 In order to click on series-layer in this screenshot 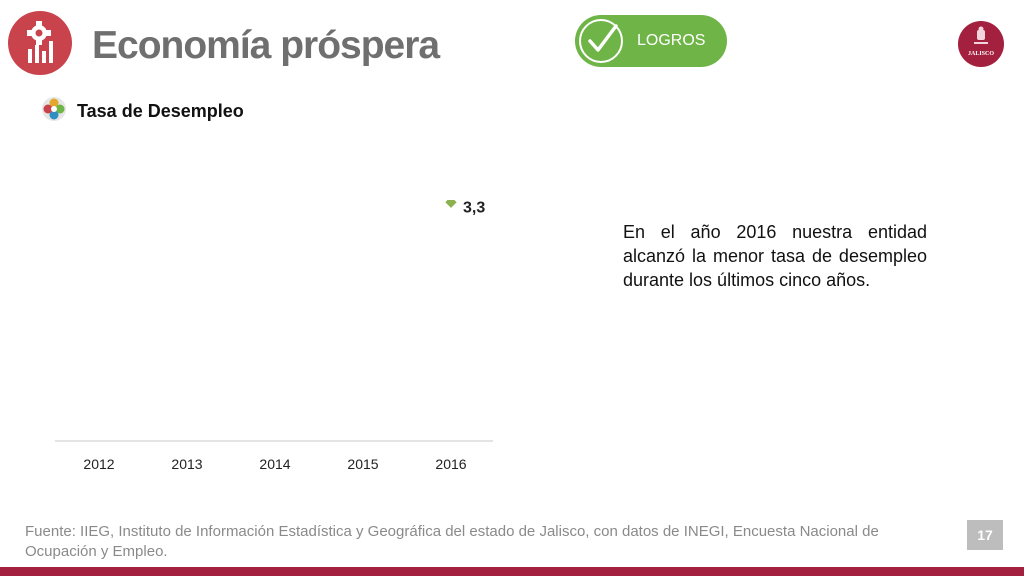, I will do `click(451, 204)`.